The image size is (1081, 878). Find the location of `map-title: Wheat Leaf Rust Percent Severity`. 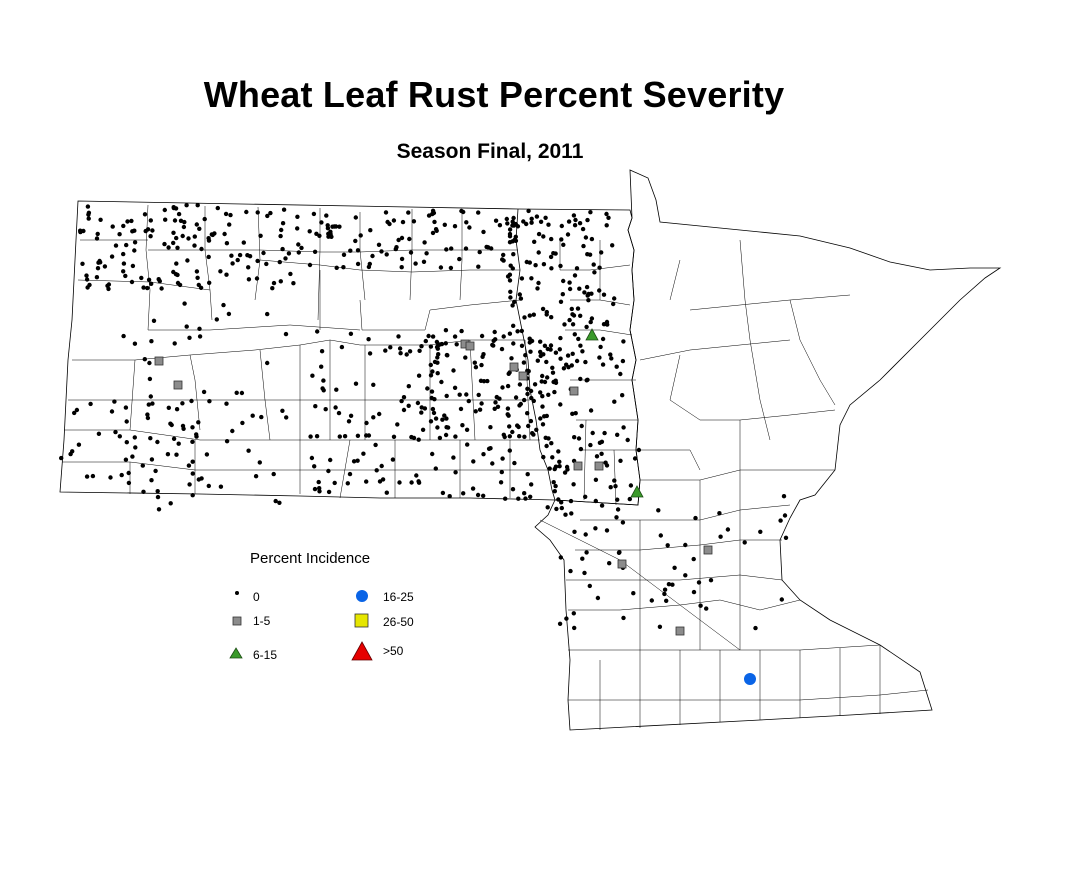

map-title: Wheat Leaf Rust Percent Severity is located at coordinates (494, 94).